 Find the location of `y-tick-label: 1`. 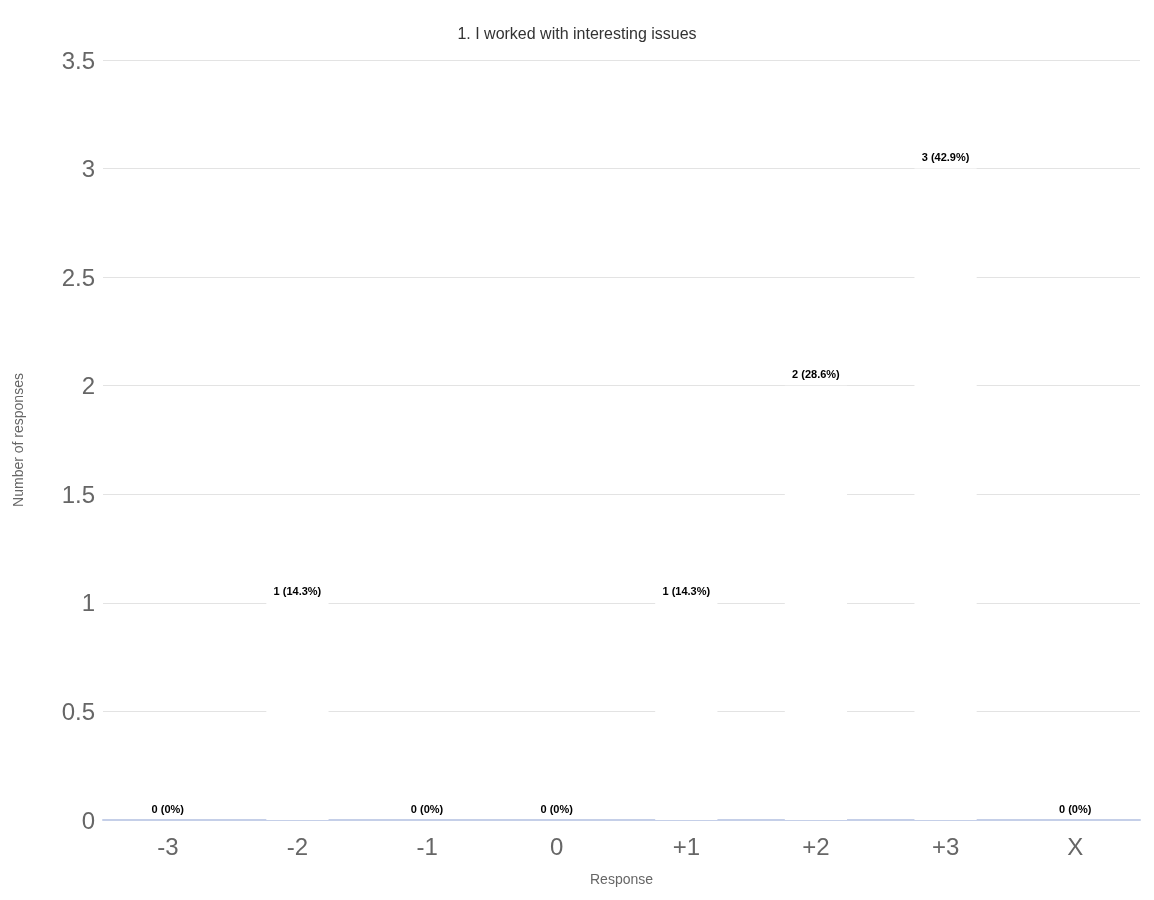

y-tick-label: 1 is located at coordinates (88, 603).